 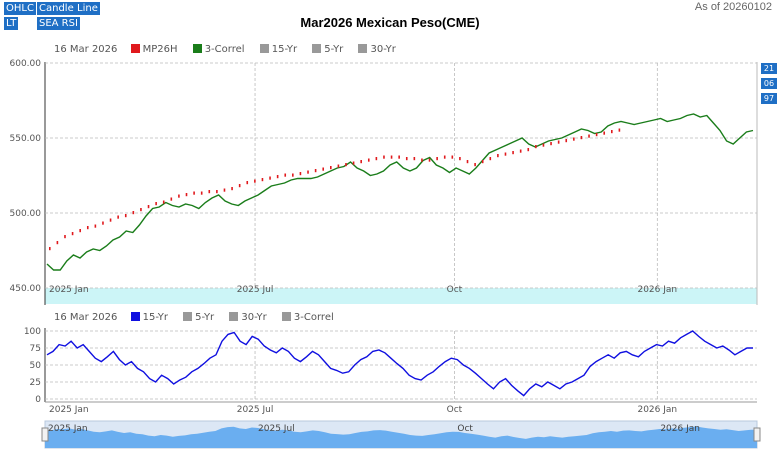 What do you see at coordinates (26, 176) in the screenshot?
I see `price-y-ticks: 600.00 550.00 500.00 450.00` at bounding box center [26, 176].